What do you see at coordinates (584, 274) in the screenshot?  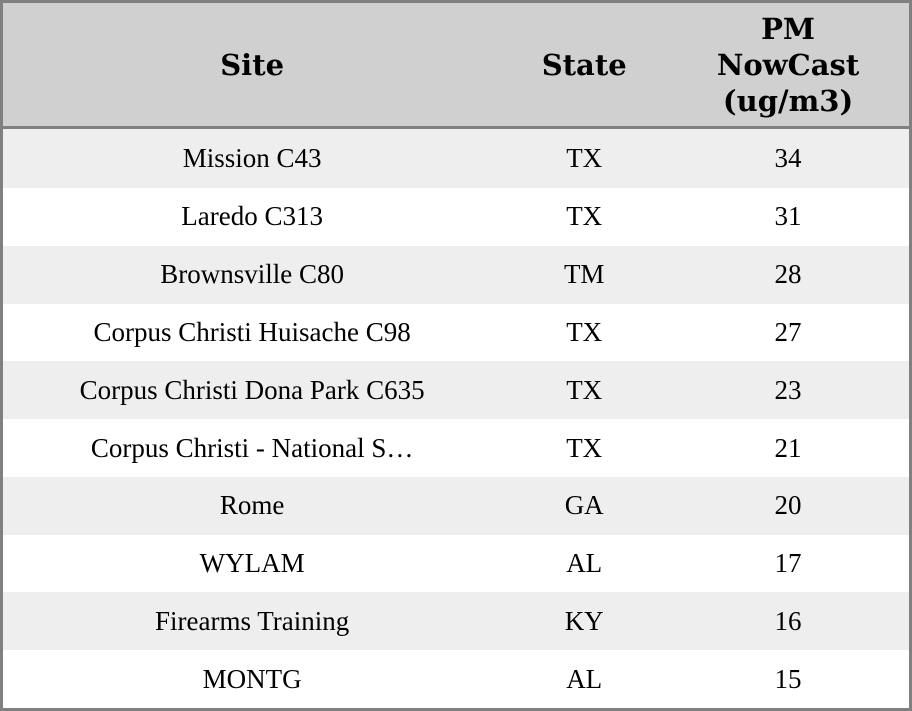 I see `state-cell: TM` at bounding box center [584, 274].